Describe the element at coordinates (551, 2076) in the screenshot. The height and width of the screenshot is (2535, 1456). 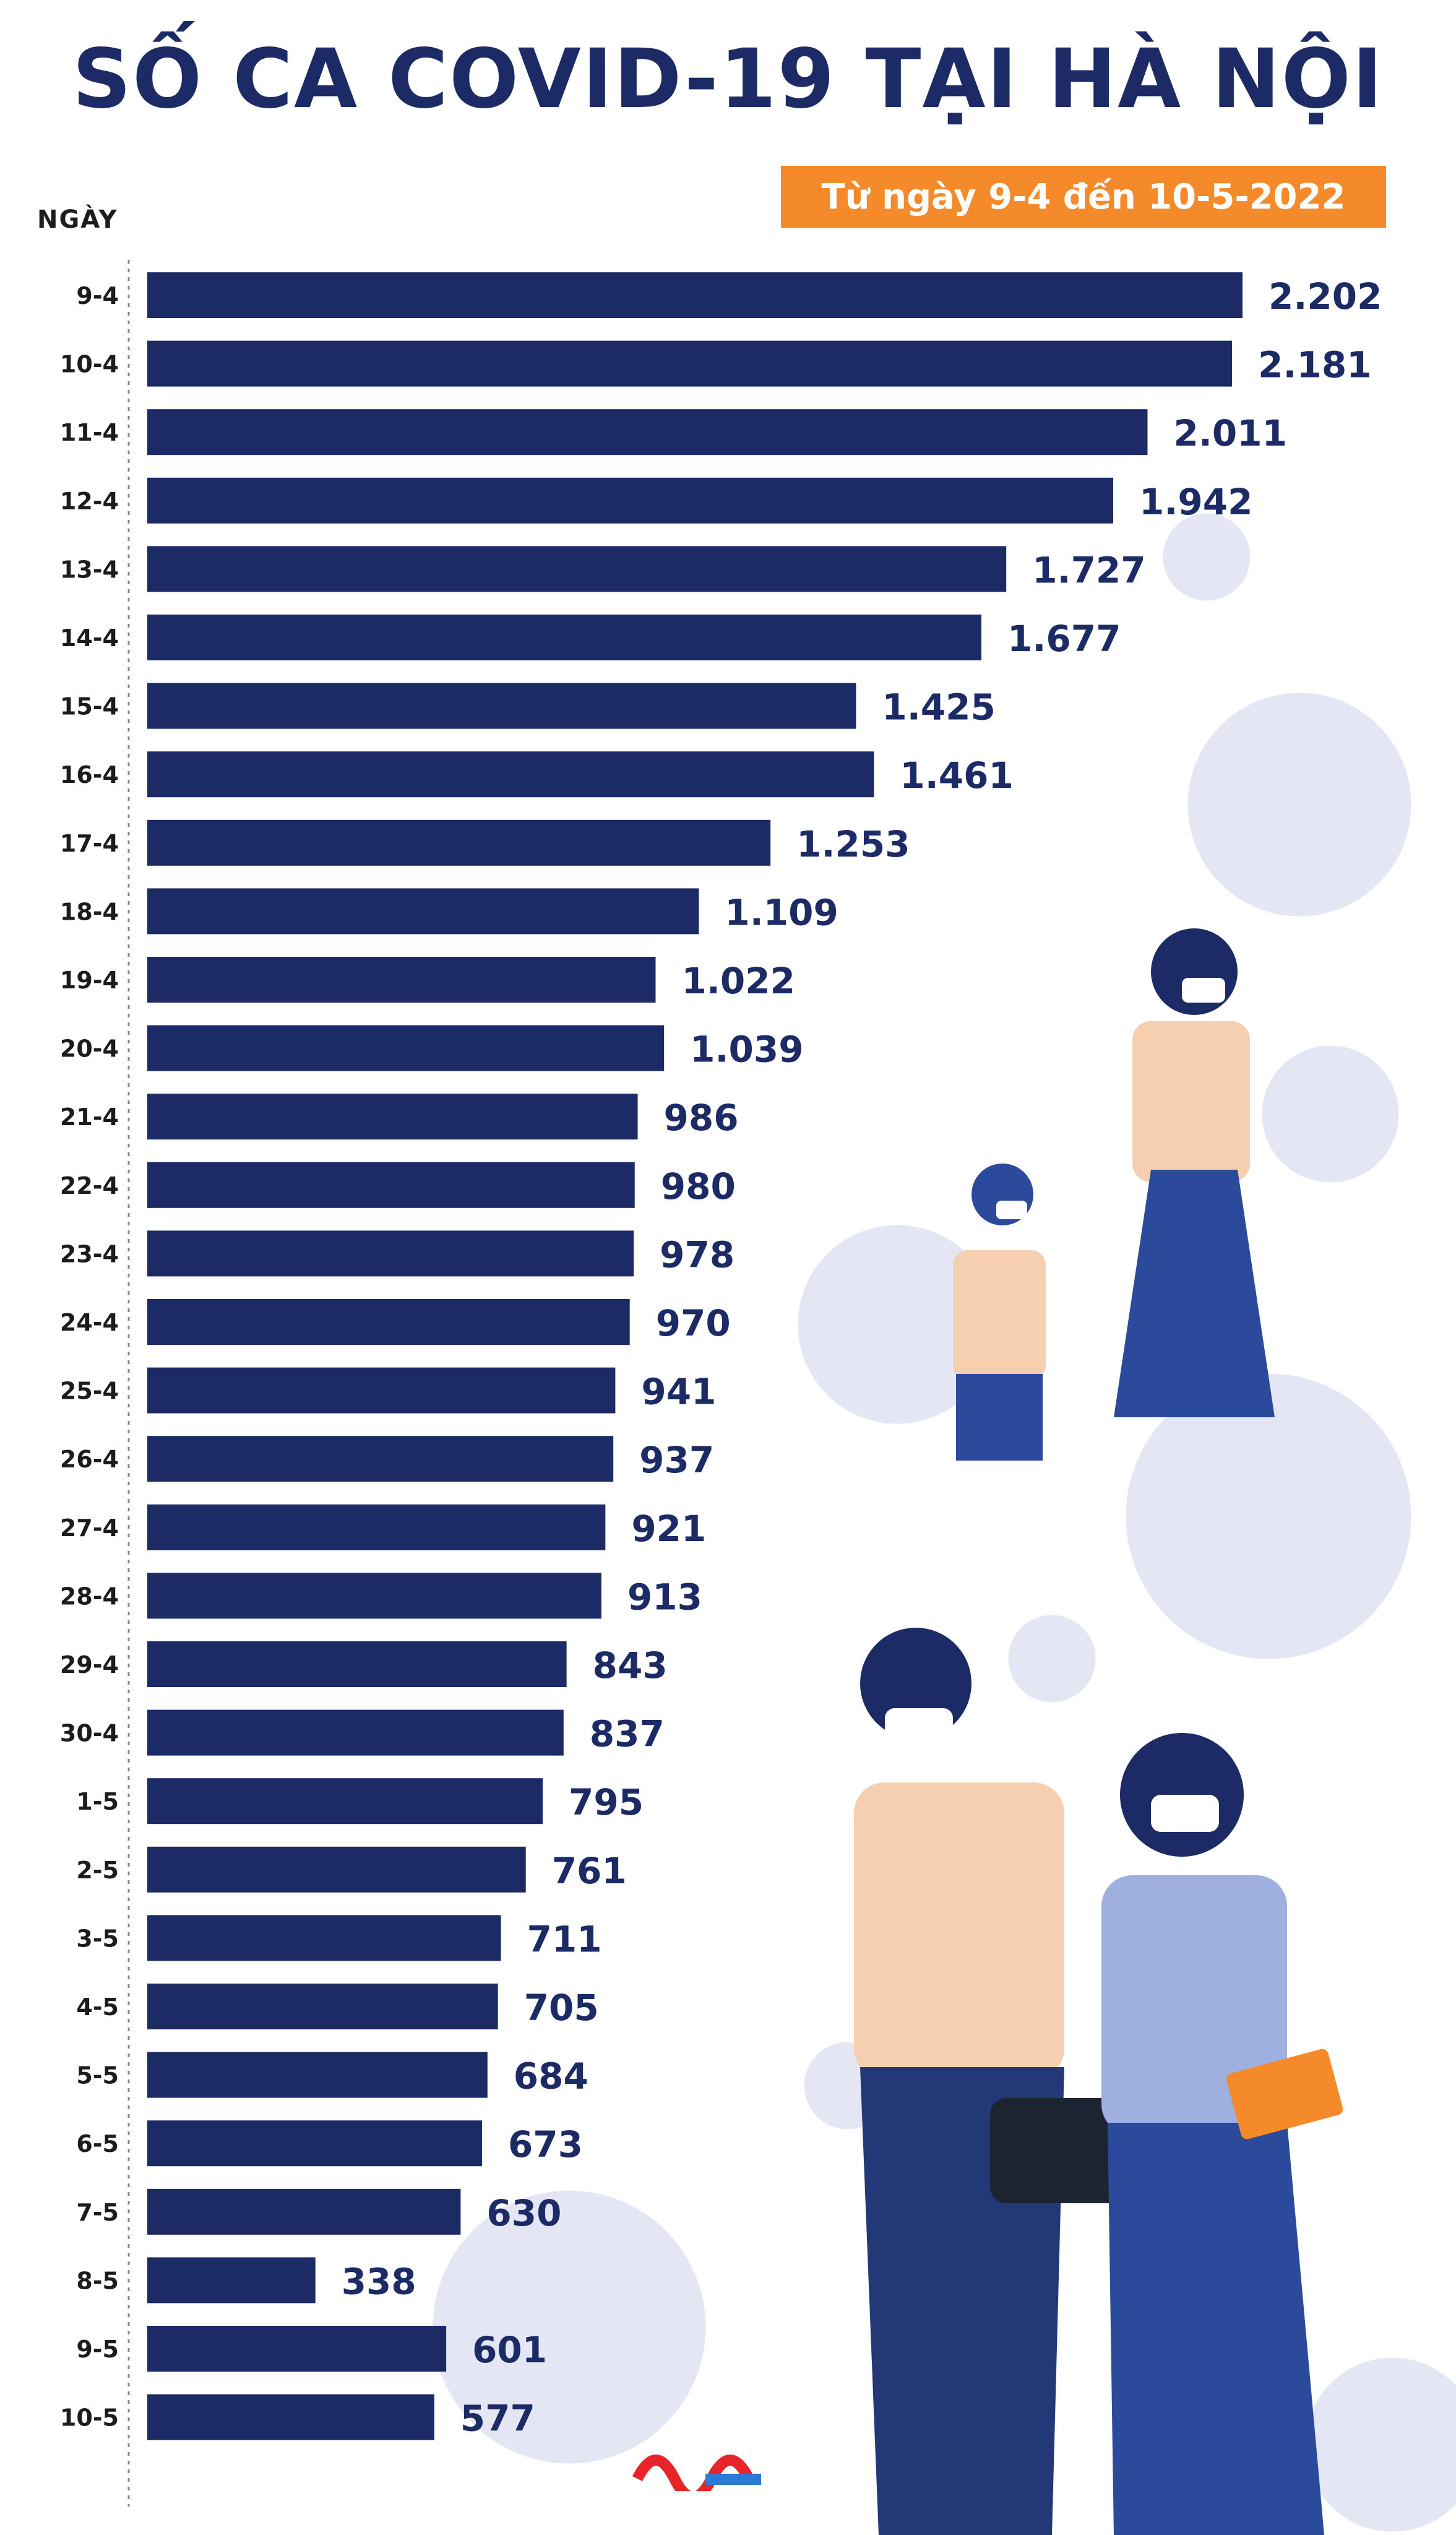
I see `value-label: 684` at that location.